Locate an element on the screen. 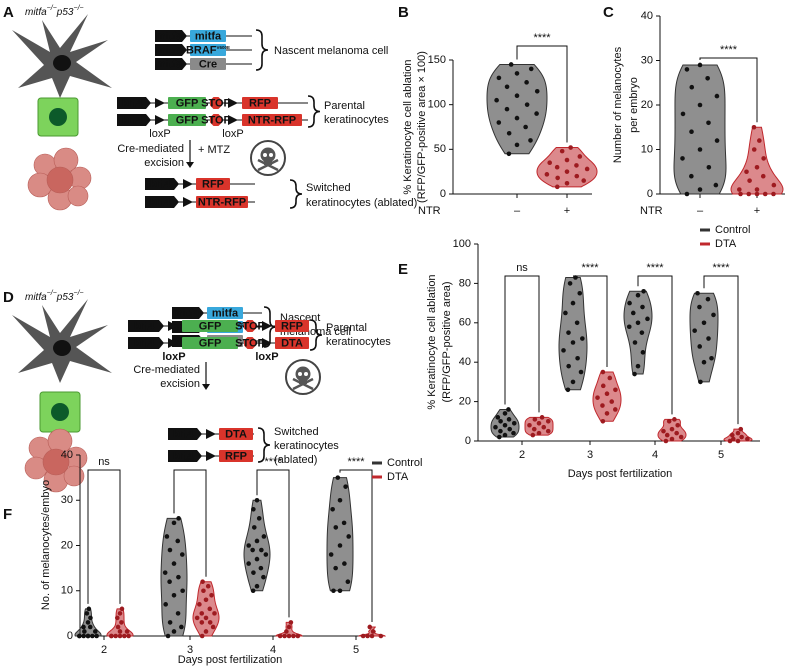 The image size is (793, 669). significance-bracket is located at coordinates (522, 344).